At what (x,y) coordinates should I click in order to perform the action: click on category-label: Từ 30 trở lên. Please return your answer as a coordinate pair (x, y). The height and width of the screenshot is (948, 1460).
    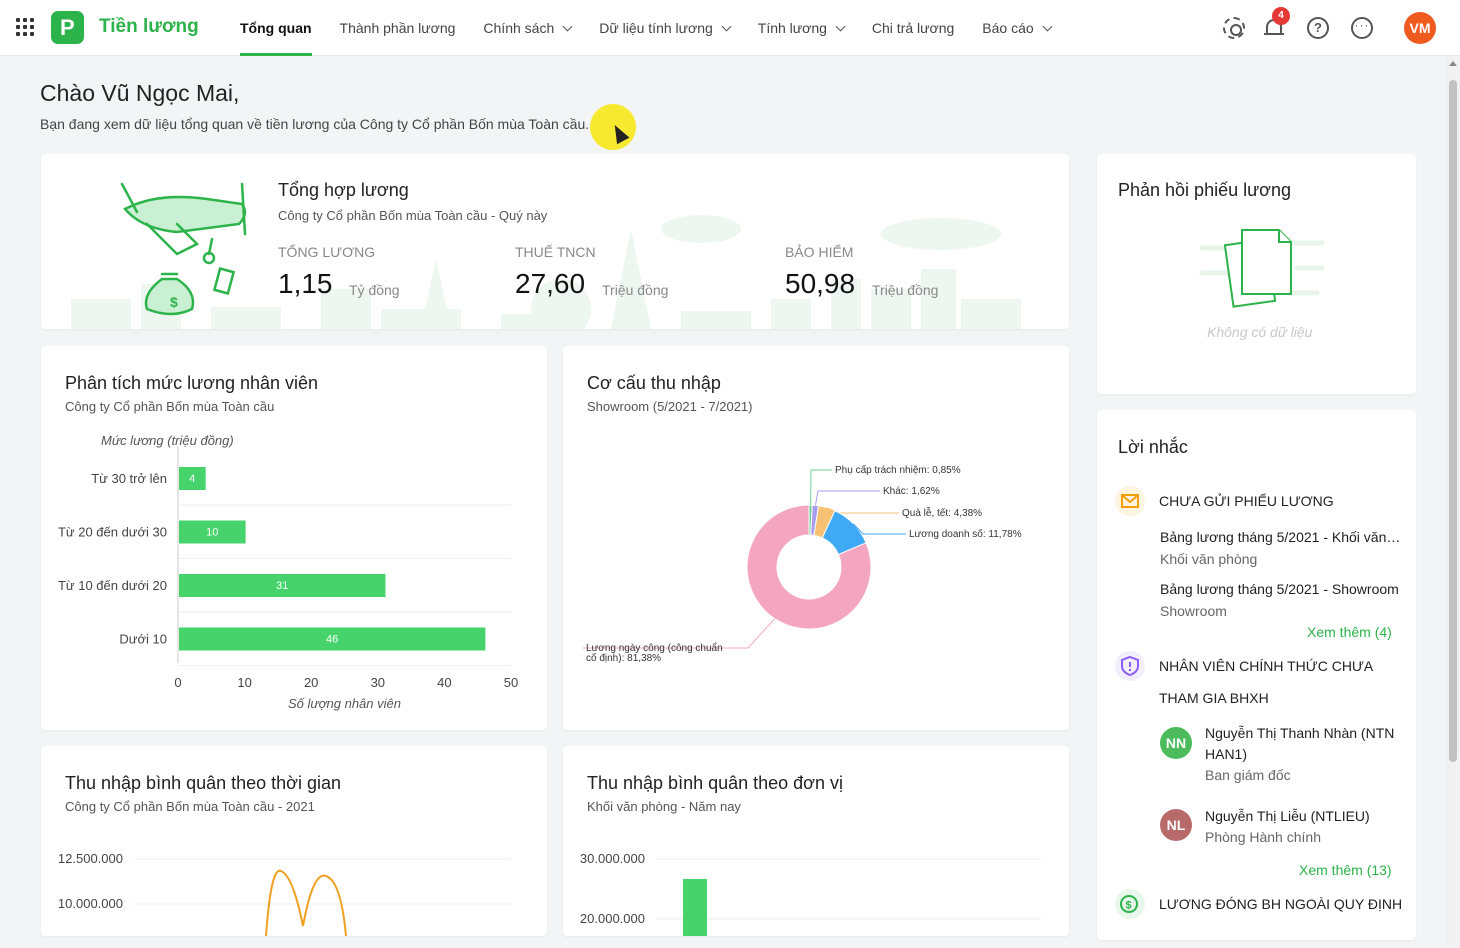
    Looking at the image, I should click on (129, 478).